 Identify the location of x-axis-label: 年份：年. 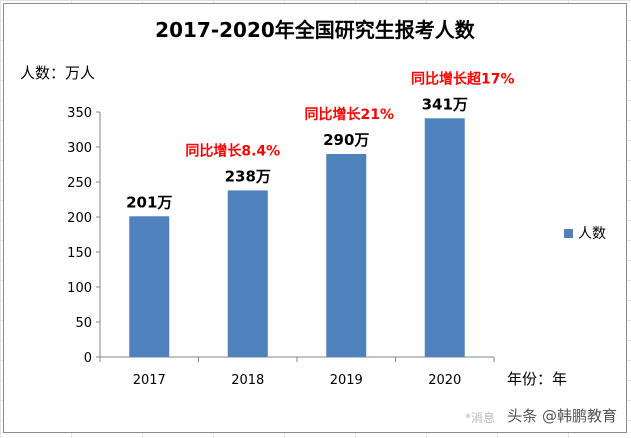
(537, 379).